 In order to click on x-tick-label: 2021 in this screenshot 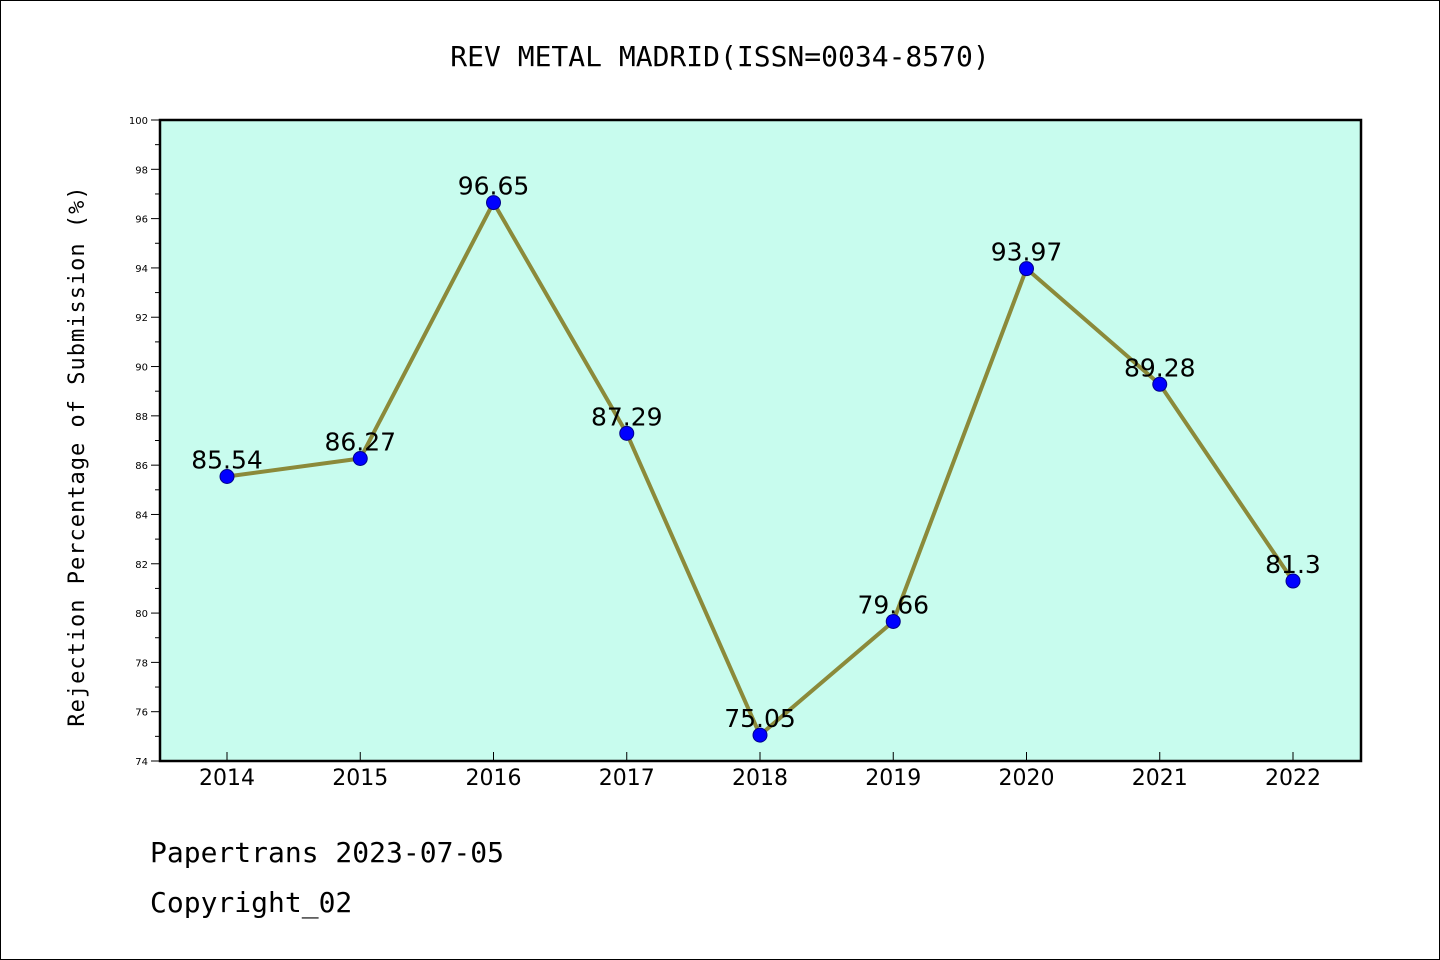, I will do `click(1160, 778)`.